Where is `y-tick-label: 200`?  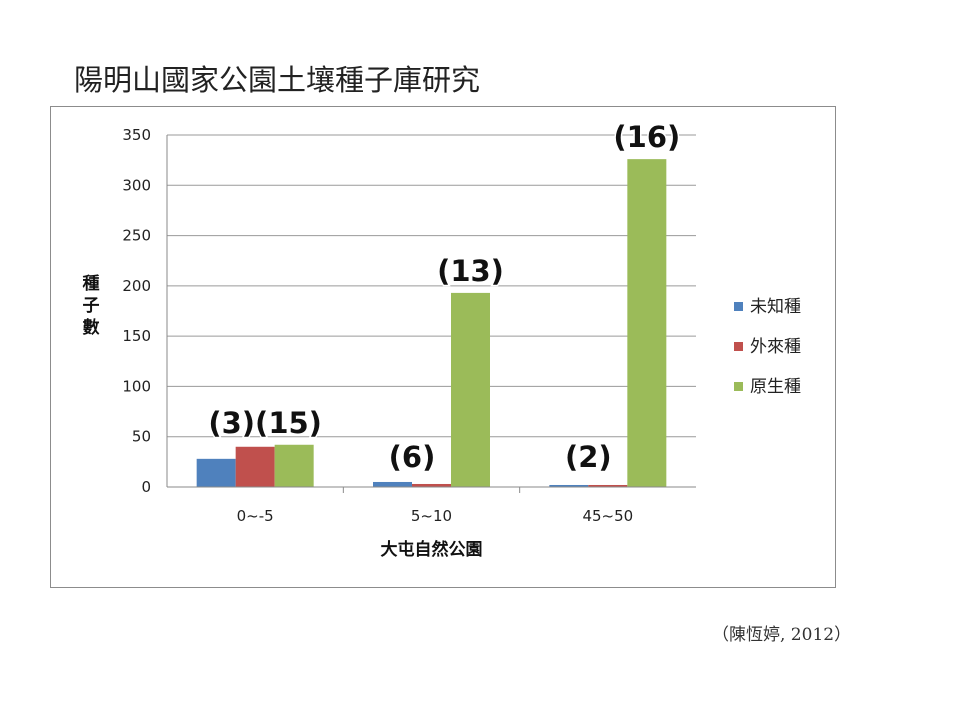 y-tick-label: 200 is located at coordinates (136, 286).